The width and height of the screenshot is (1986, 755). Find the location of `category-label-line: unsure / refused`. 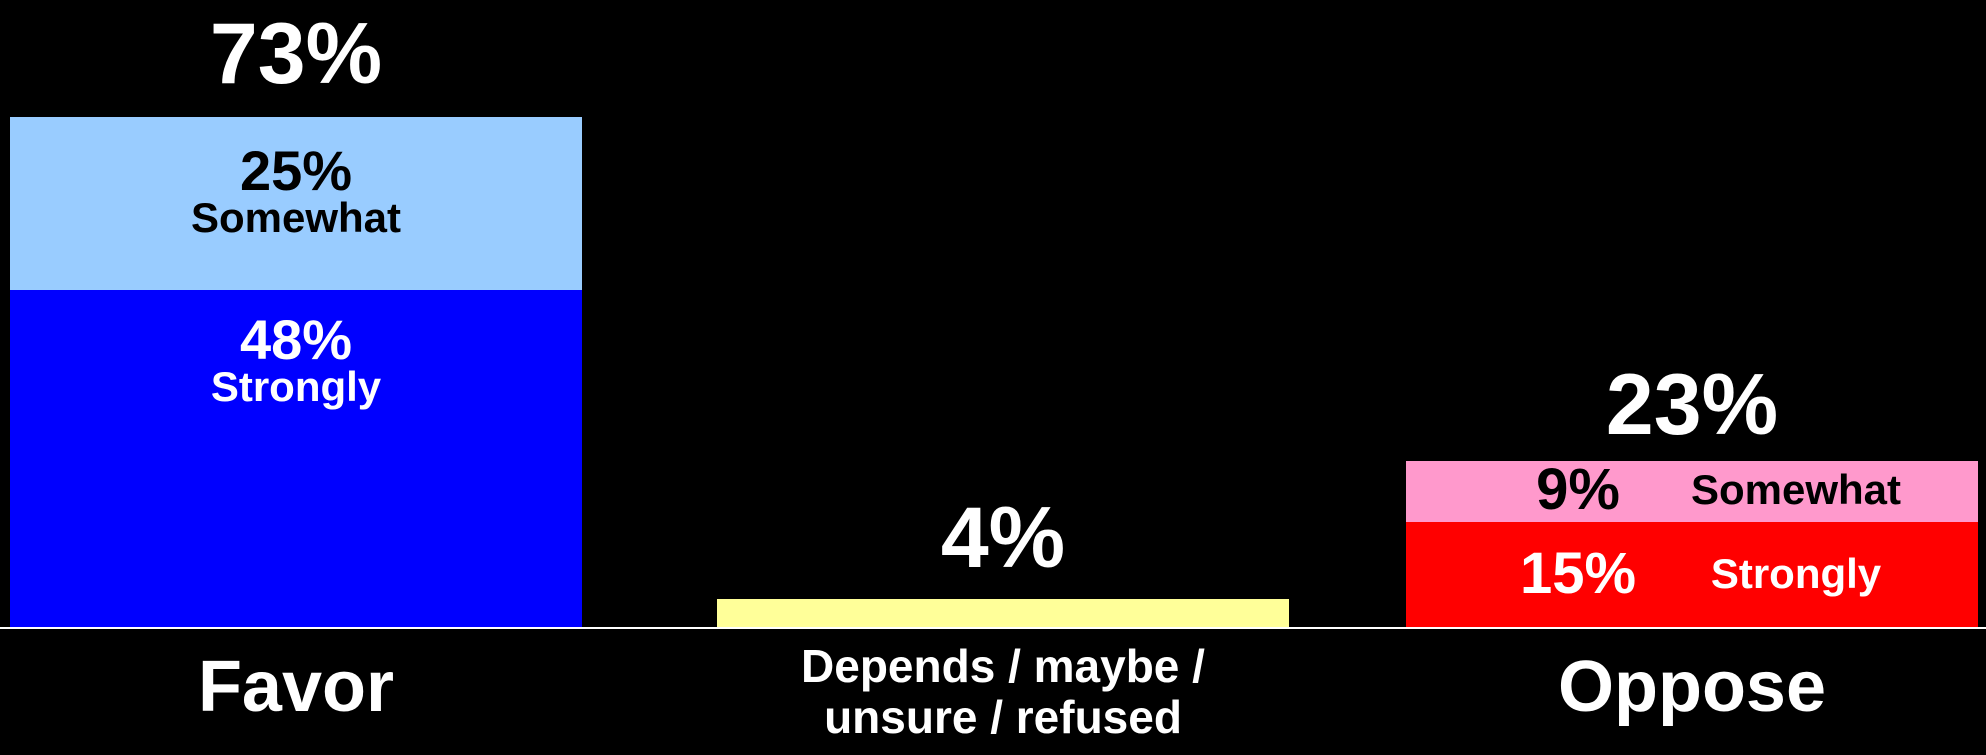

category-label-line: unsure / refused is located at coordinates (1003, 716).